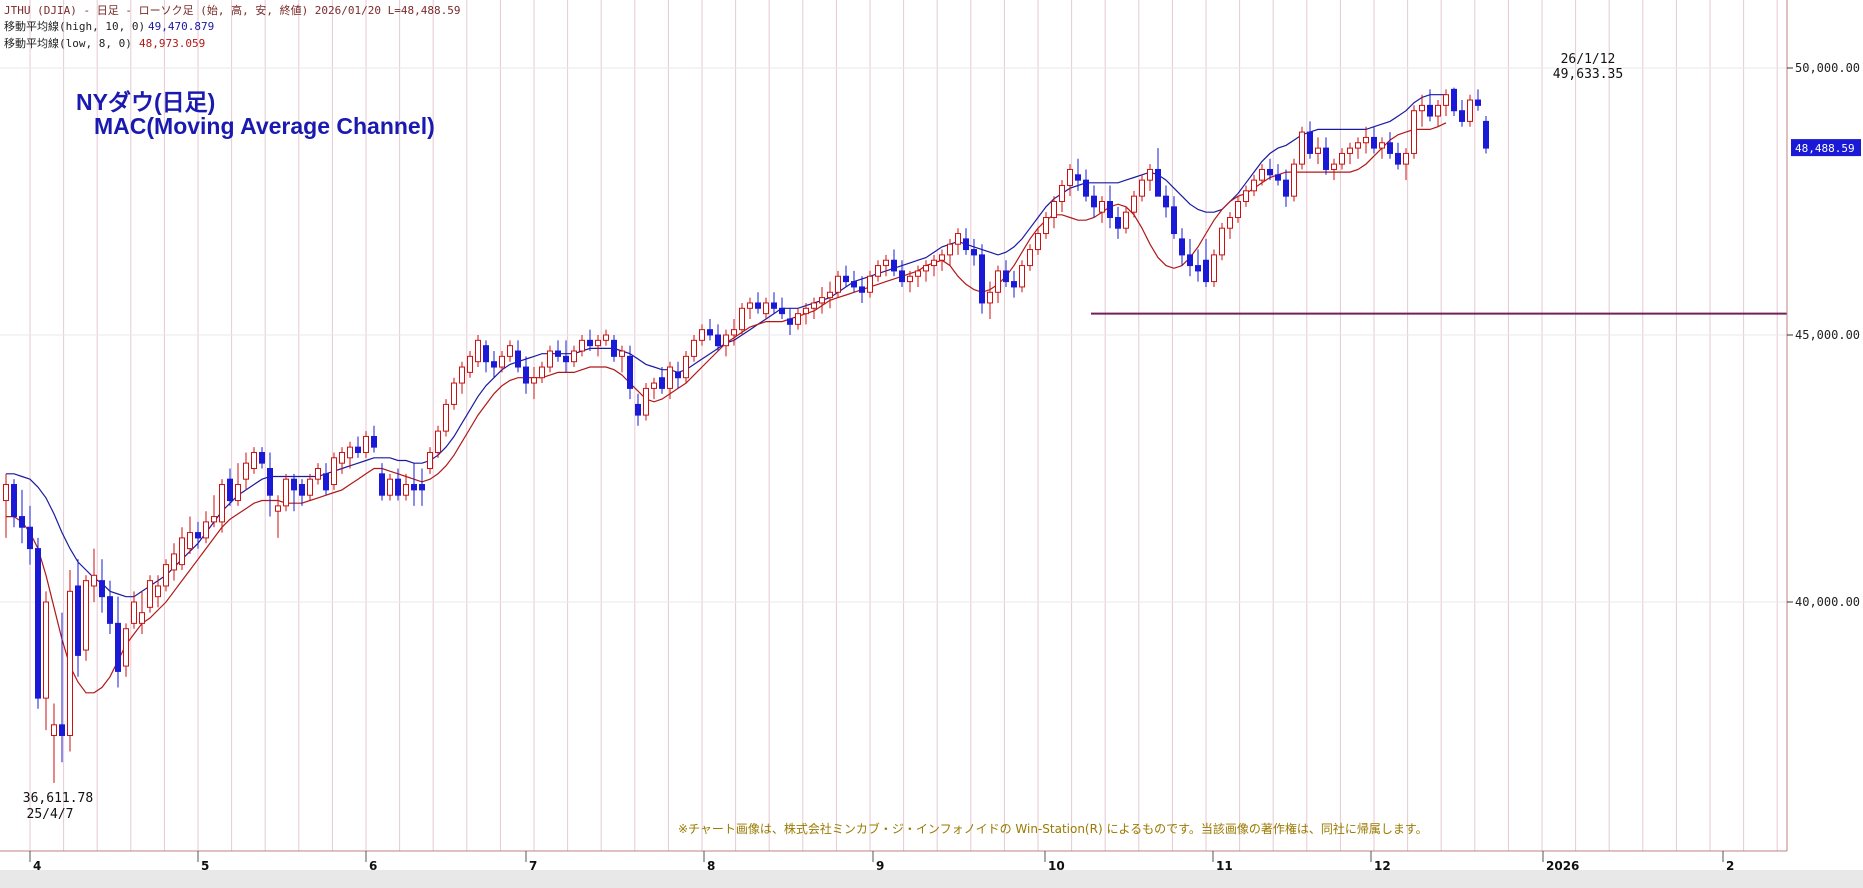 The height and width of the screenshot is (888, 1863). Describe the element at coordinates (1056, 866) in the screenshot. I see `x-month-label: 10` at that location.